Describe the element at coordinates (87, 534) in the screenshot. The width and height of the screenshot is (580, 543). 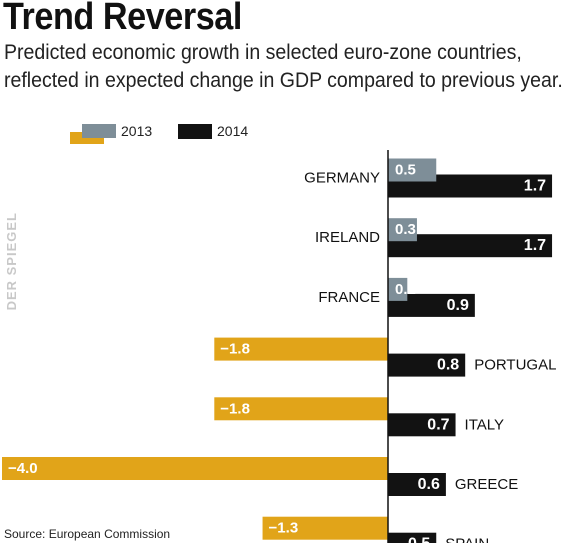
I see `source-note: Source: European Commission` at that location.